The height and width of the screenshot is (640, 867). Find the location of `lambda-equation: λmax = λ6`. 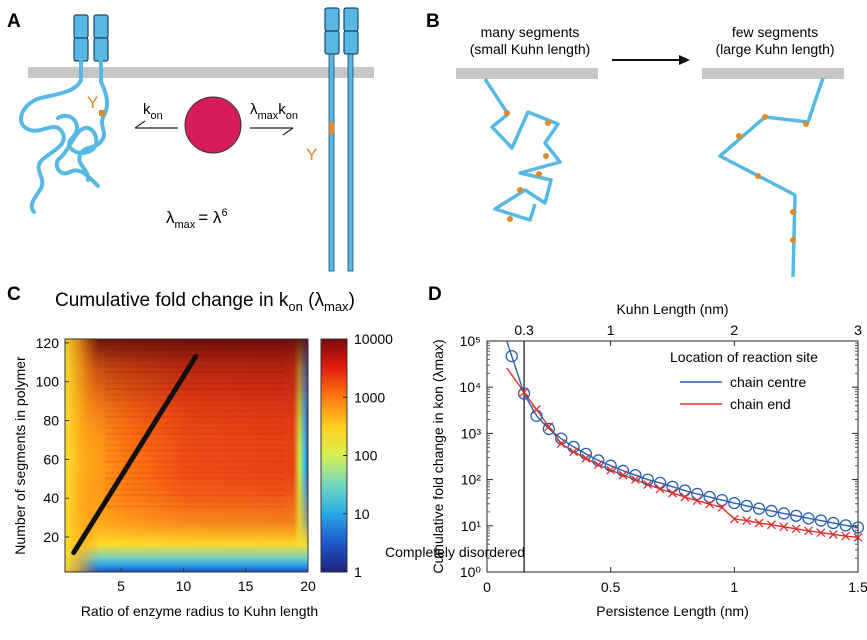

lambda-equation: λmax = λ6 is located at coordinates (197, 219).